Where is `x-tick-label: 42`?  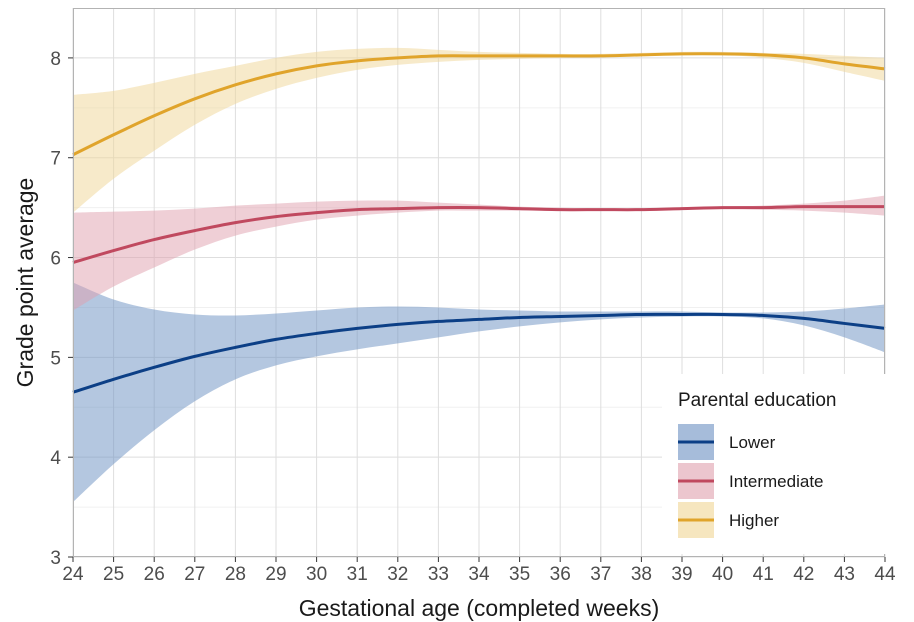
x-tick-label: 42 is located at coordinates (803, 574).